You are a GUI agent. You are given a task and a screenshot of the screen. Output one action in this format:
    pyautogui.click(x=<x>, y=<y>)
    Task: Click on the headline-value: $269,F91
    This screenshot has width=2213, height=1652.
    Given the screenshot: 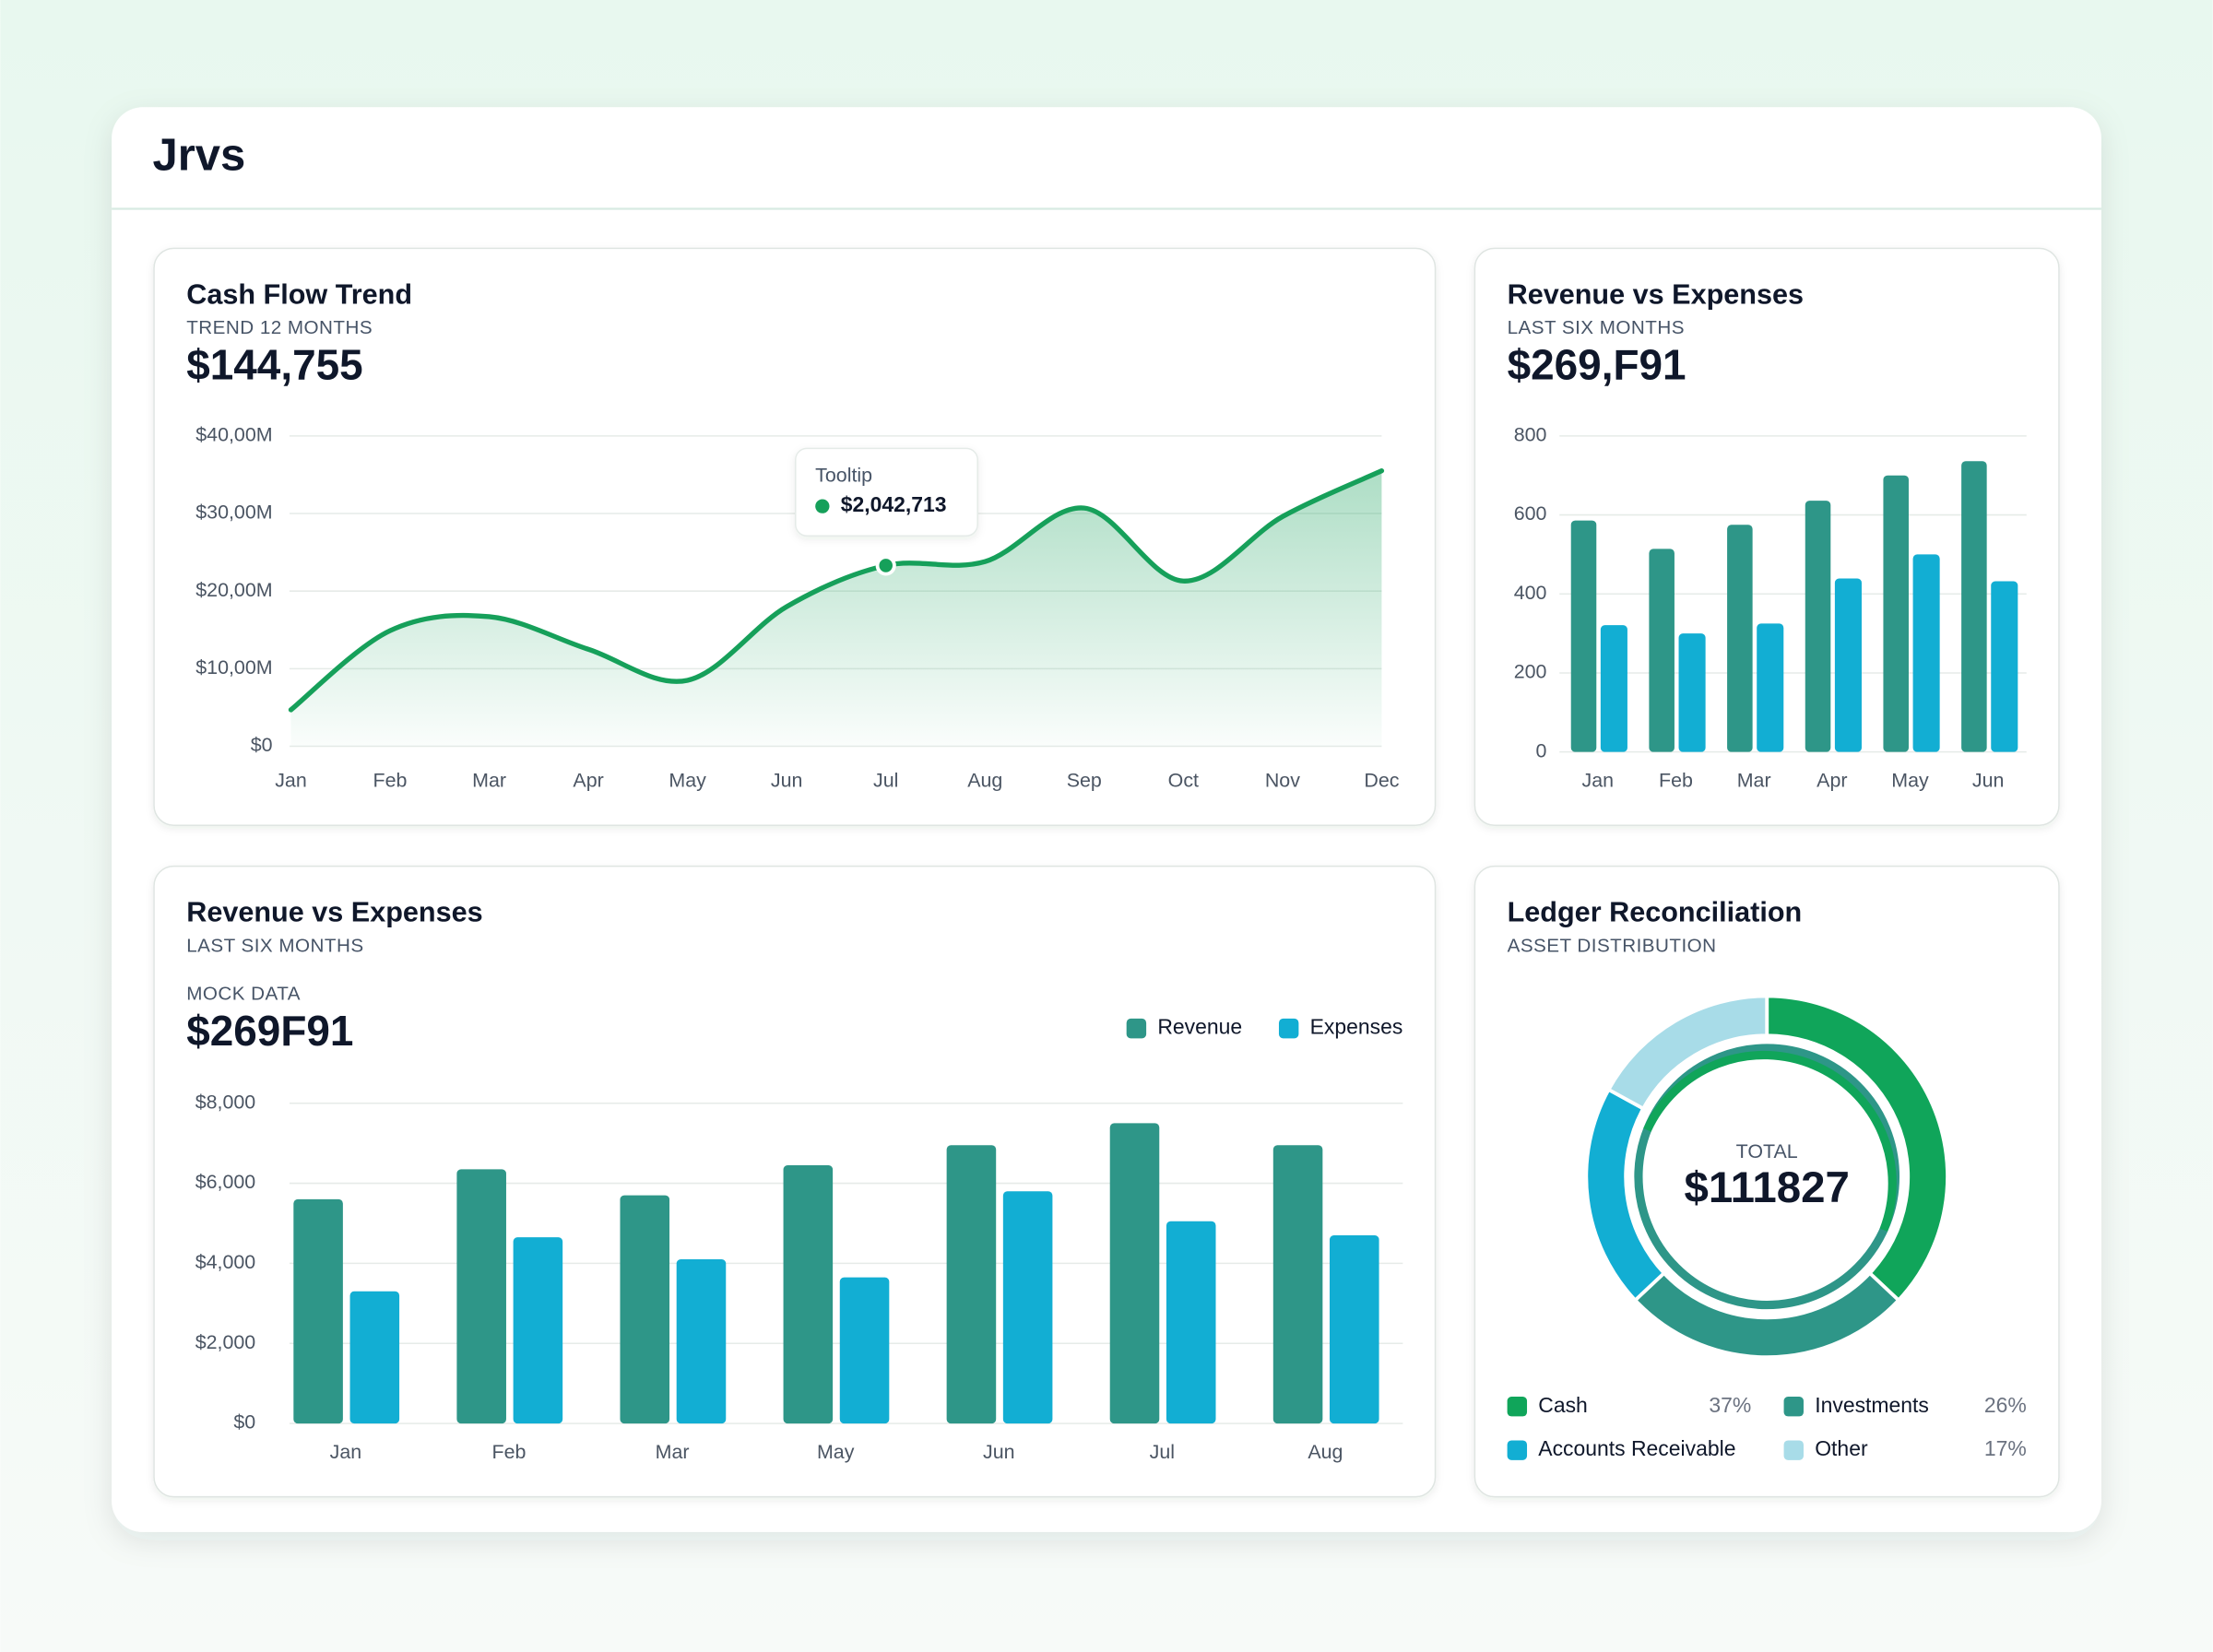 What is the action you would take?
    pyautogui.click(x=1597, y=365)
    